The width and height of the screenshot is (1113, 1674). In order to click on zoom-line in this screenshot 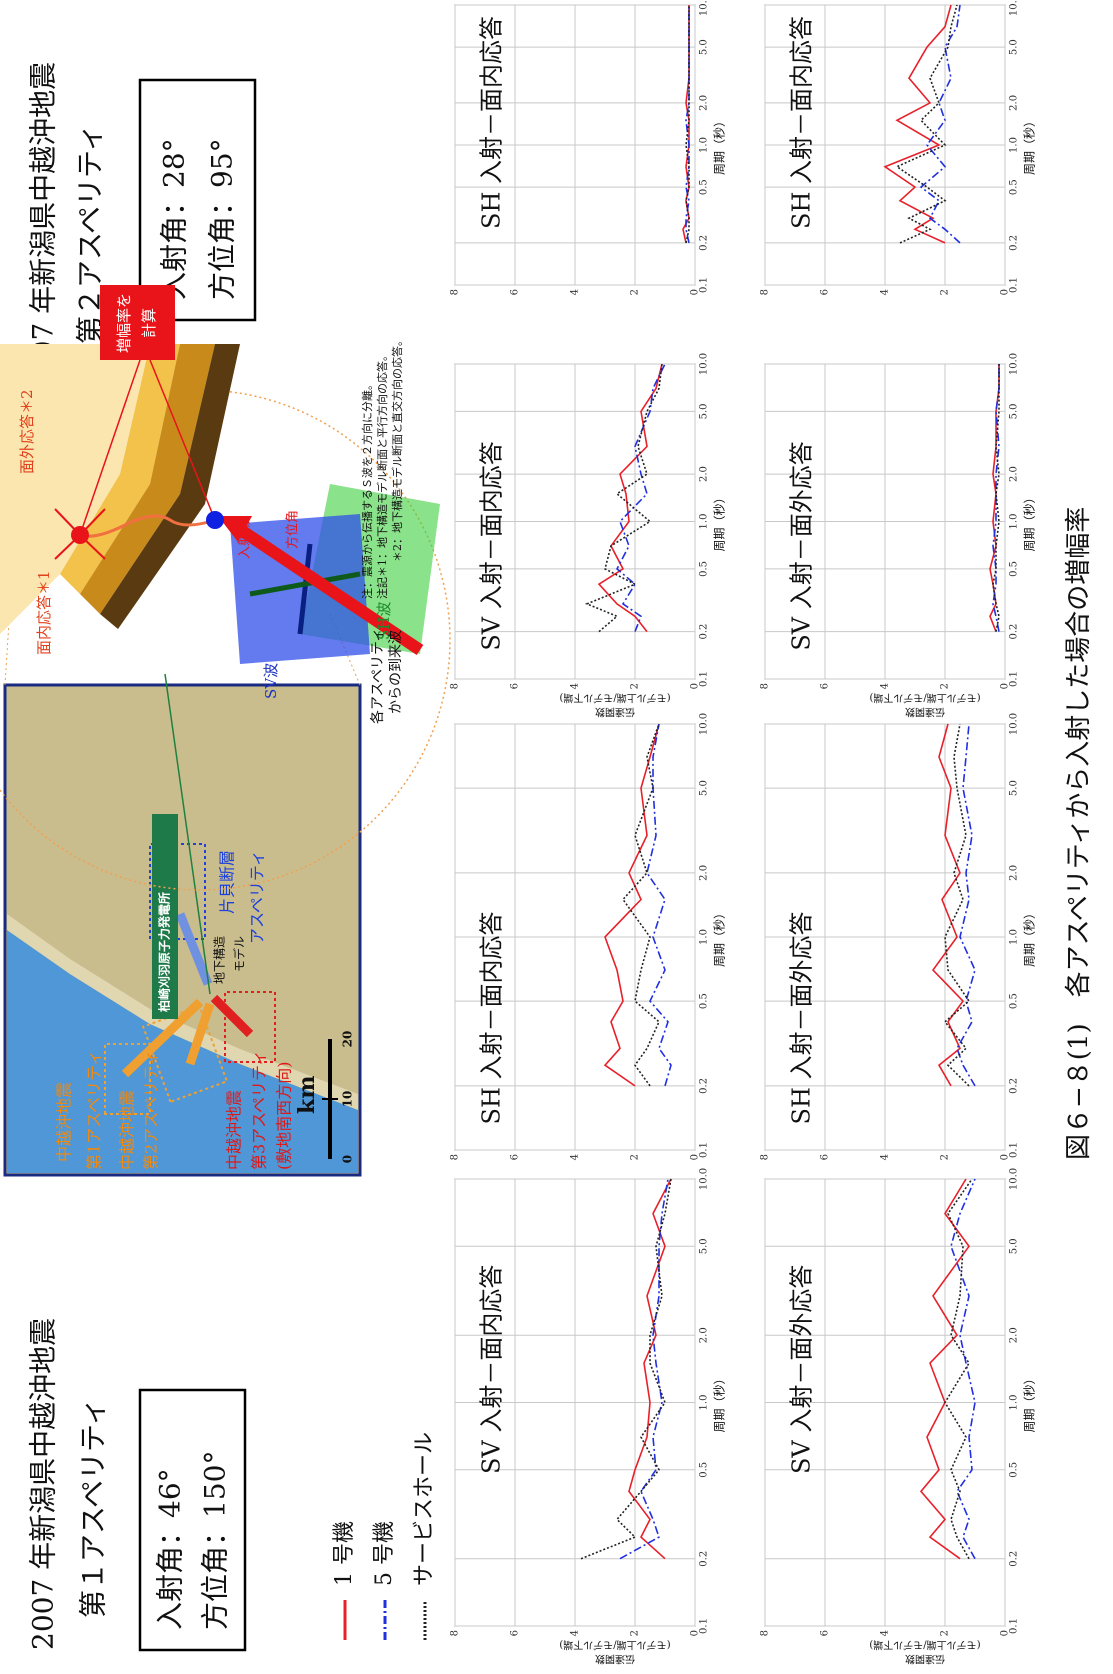, I will do `click(8, 629)`.